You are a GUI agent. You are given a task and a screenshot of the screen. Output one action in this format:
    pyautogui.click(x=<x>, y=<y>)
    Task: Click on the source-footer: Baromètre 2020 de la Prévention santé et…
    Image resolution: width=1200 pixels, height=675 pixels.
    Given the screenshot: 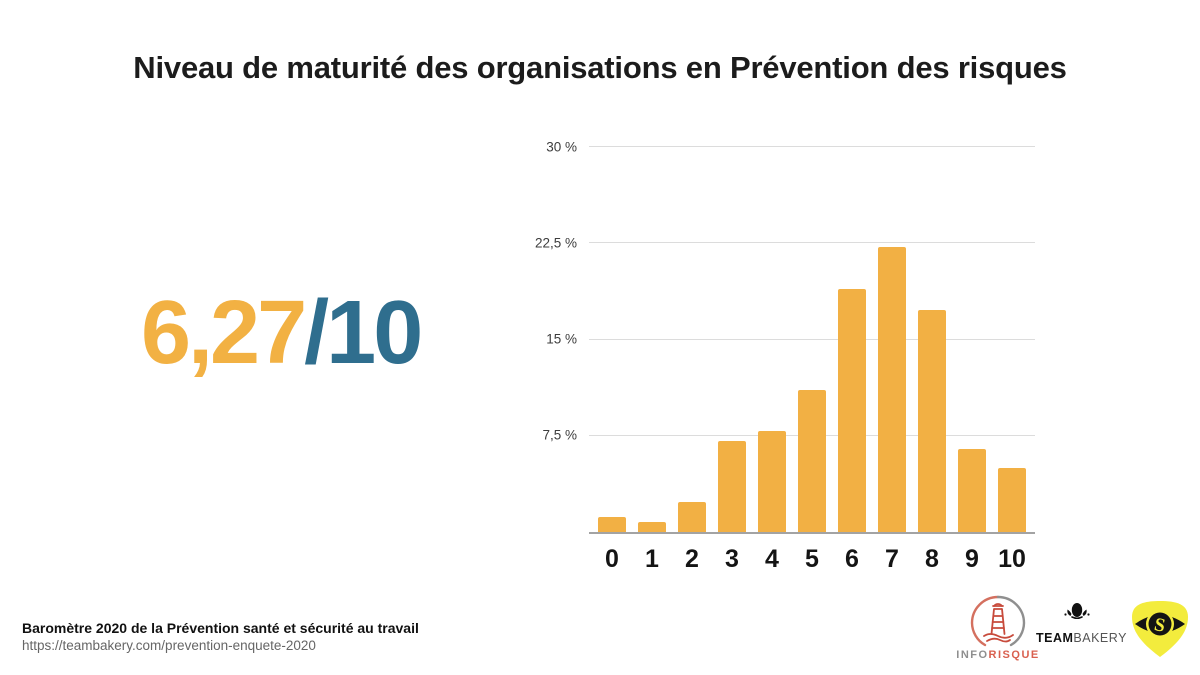 What is the action you would take?
    pyautogui.click(x=220, y=637)
    